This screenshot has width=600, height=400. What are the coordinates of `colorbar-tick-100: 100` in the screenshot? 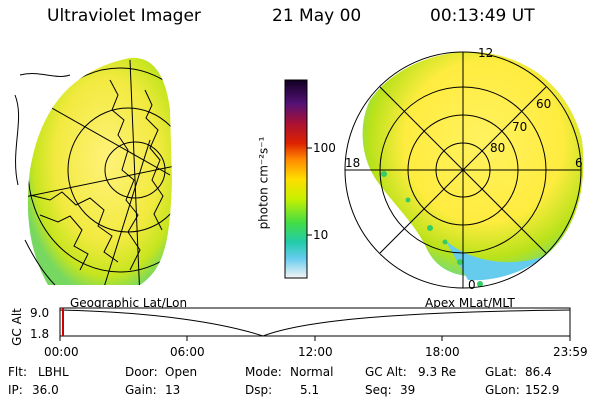 It's located at (324, 148).